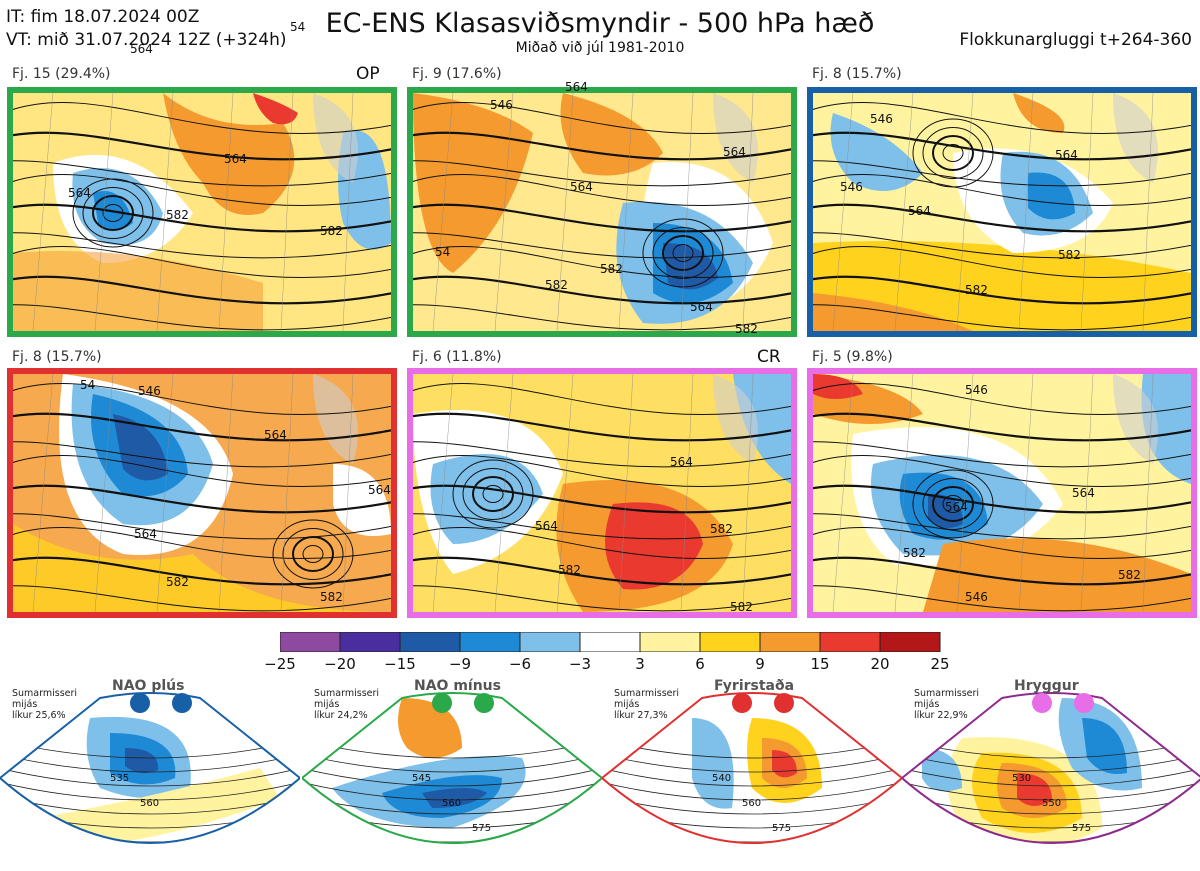  Describe the element at coordinates (820, 664) in the screenshot. I see `colorbar-tick-label: 15` at that location.